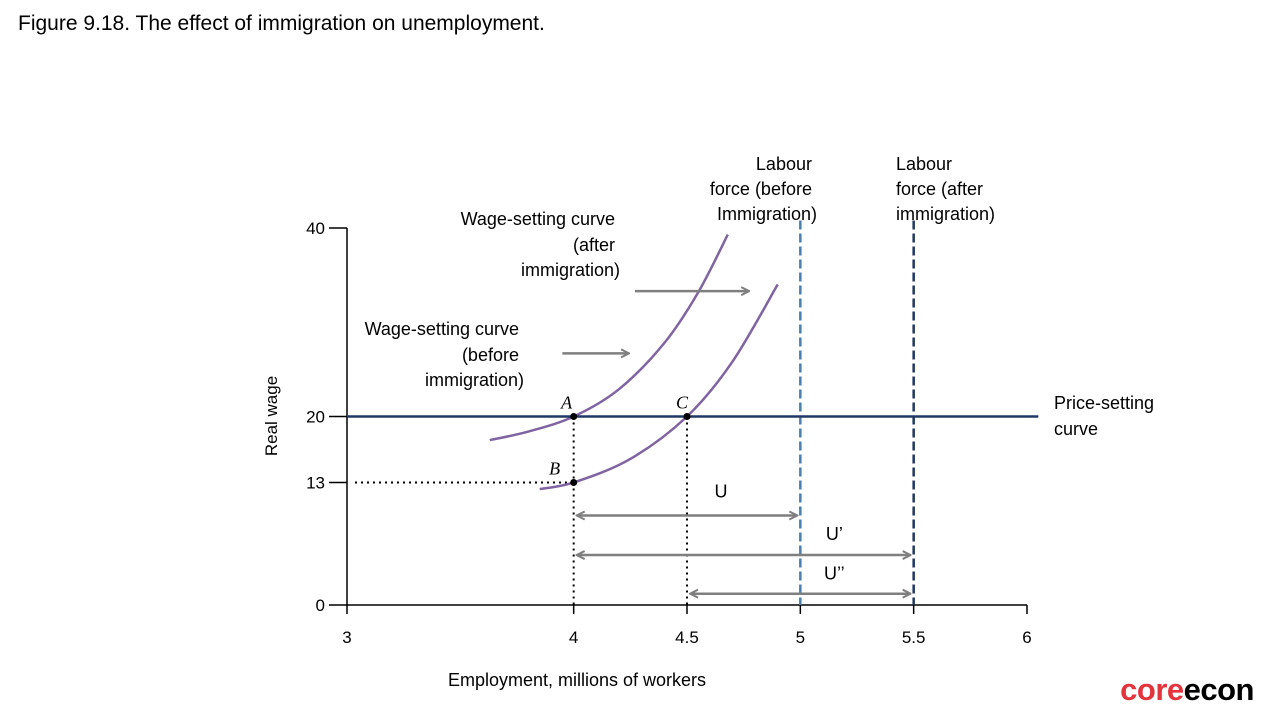  Describe the element at coordinates (945, 214) in the screenshot. I see `labour-force-after-label-line: immigration)` at that location.